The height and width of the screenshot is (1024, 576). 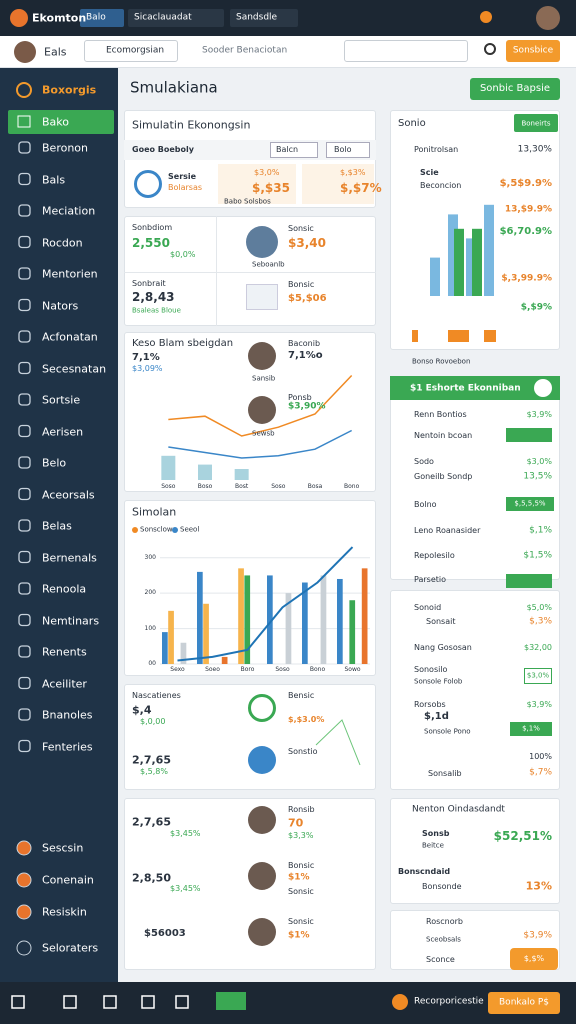 What do you see at coordinates (268, 264) in the screenshot?
I see `label: Seboanlb` at bounding box center [268, 264].